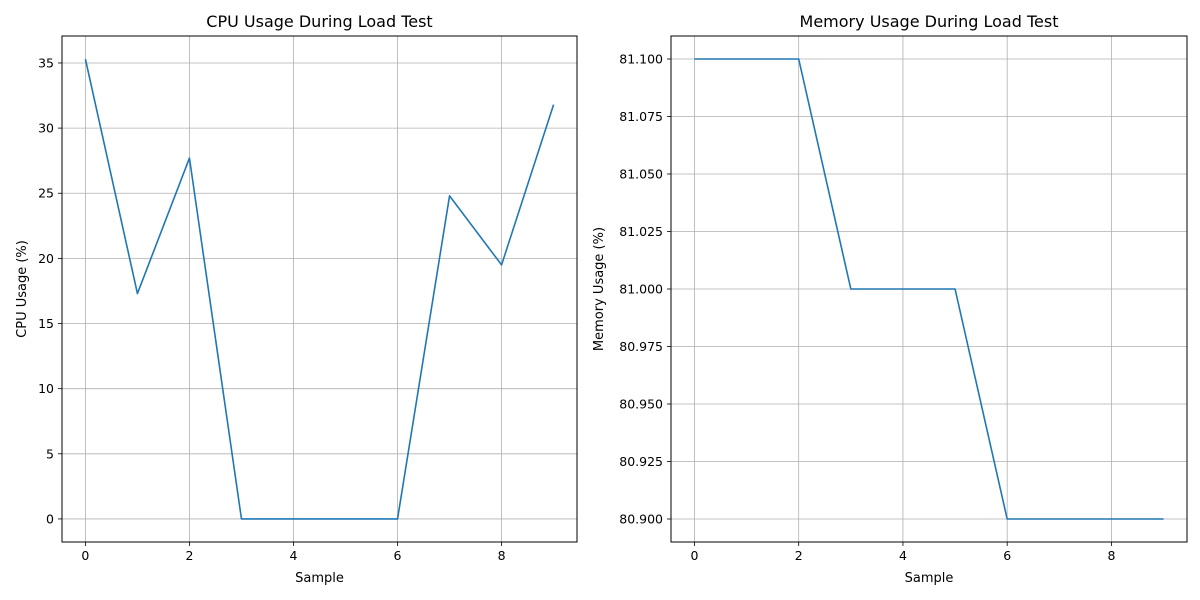  I want to click on memory-x-tick-label: 6, so click(1007, 555).